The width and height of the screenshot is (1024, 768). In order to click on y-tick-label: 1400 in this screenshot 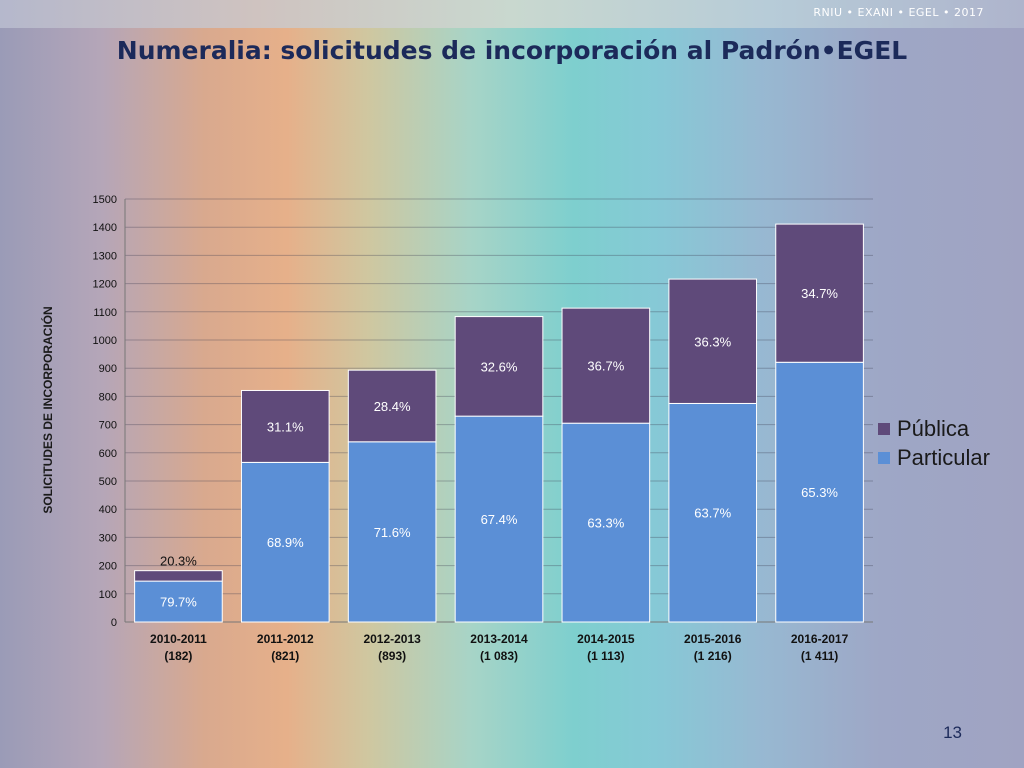, I will do `click(105, 228)`.